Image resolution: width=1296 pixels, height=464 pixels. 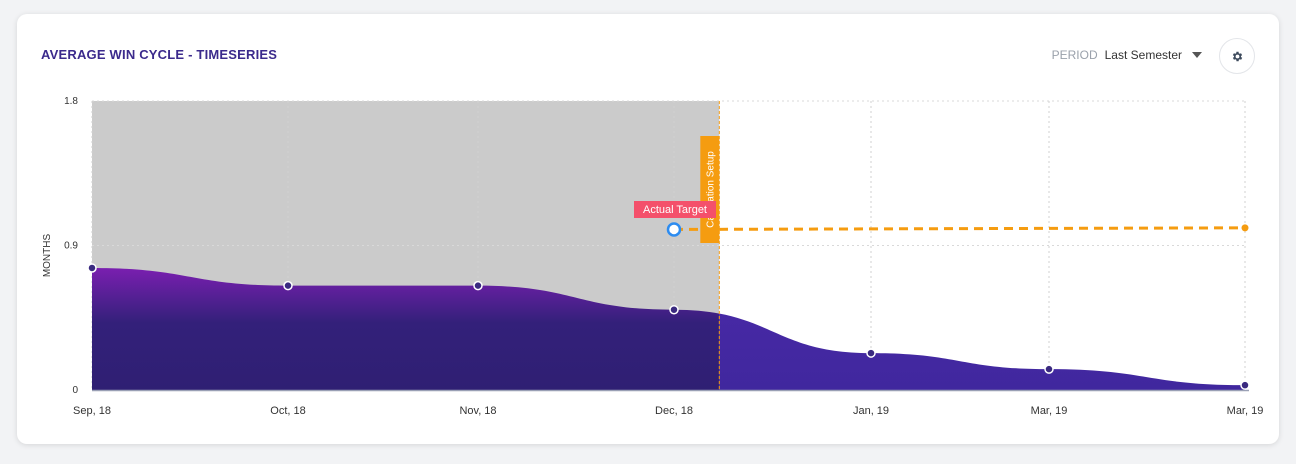 I want to click on target-line, so click(x=959, y=228).